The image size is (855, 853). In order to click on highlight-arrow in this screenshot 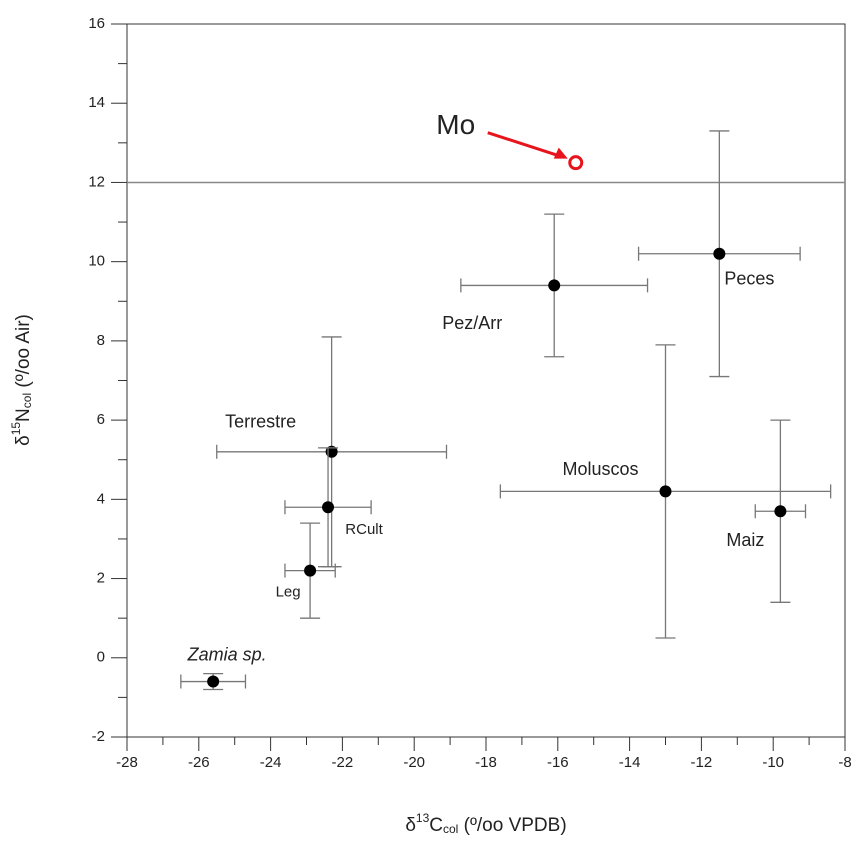, I will do `click(525, 145)`.